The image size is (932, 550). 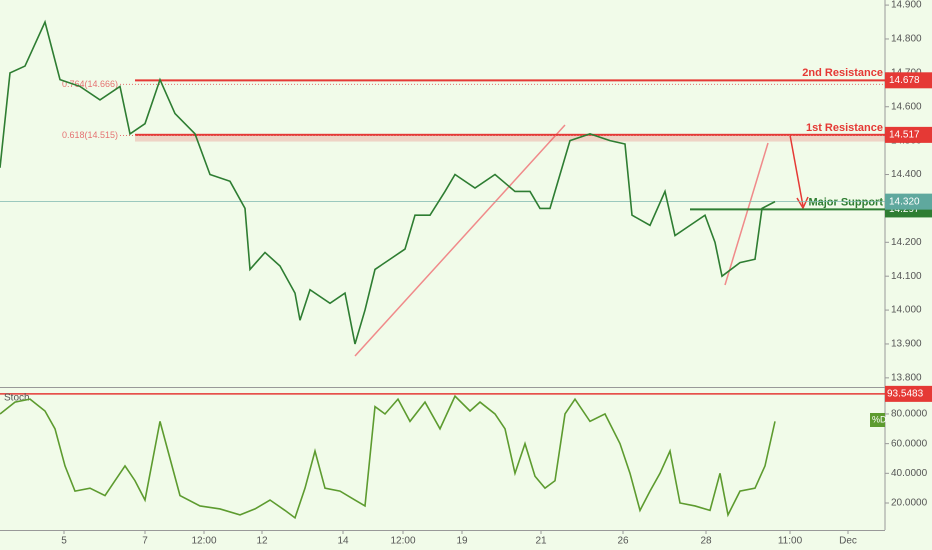 What do you see at coordinates (906, 5) in the screenshot?
I see `y-tick-label: 14.900` at bounding box center [906, 5].